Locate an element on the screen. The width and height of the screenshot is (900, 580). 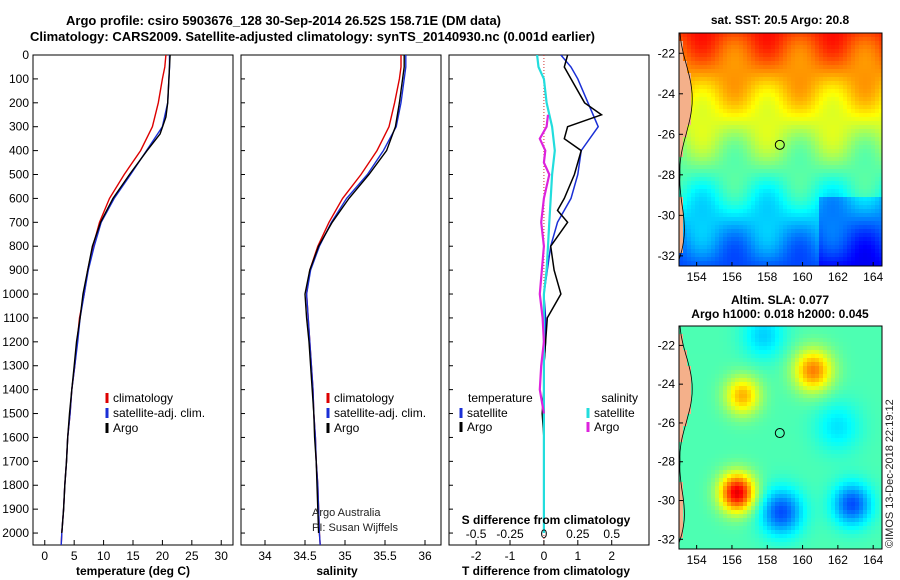
legend-entry: Argo is located at coordinates (347, 428).